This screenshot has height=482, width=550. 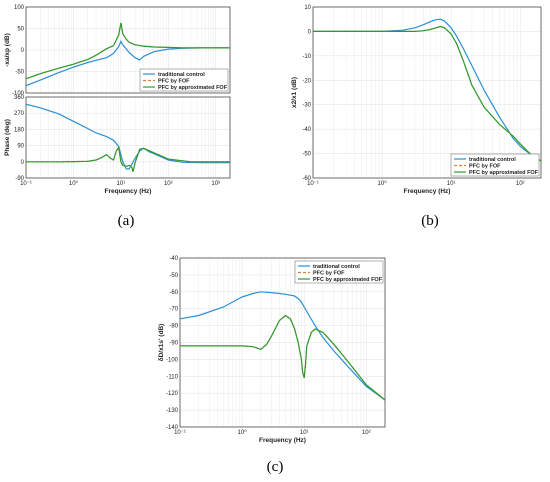 I want to click on y-axis-label: δD/x1s' (dB), so click(x=161, y=343).